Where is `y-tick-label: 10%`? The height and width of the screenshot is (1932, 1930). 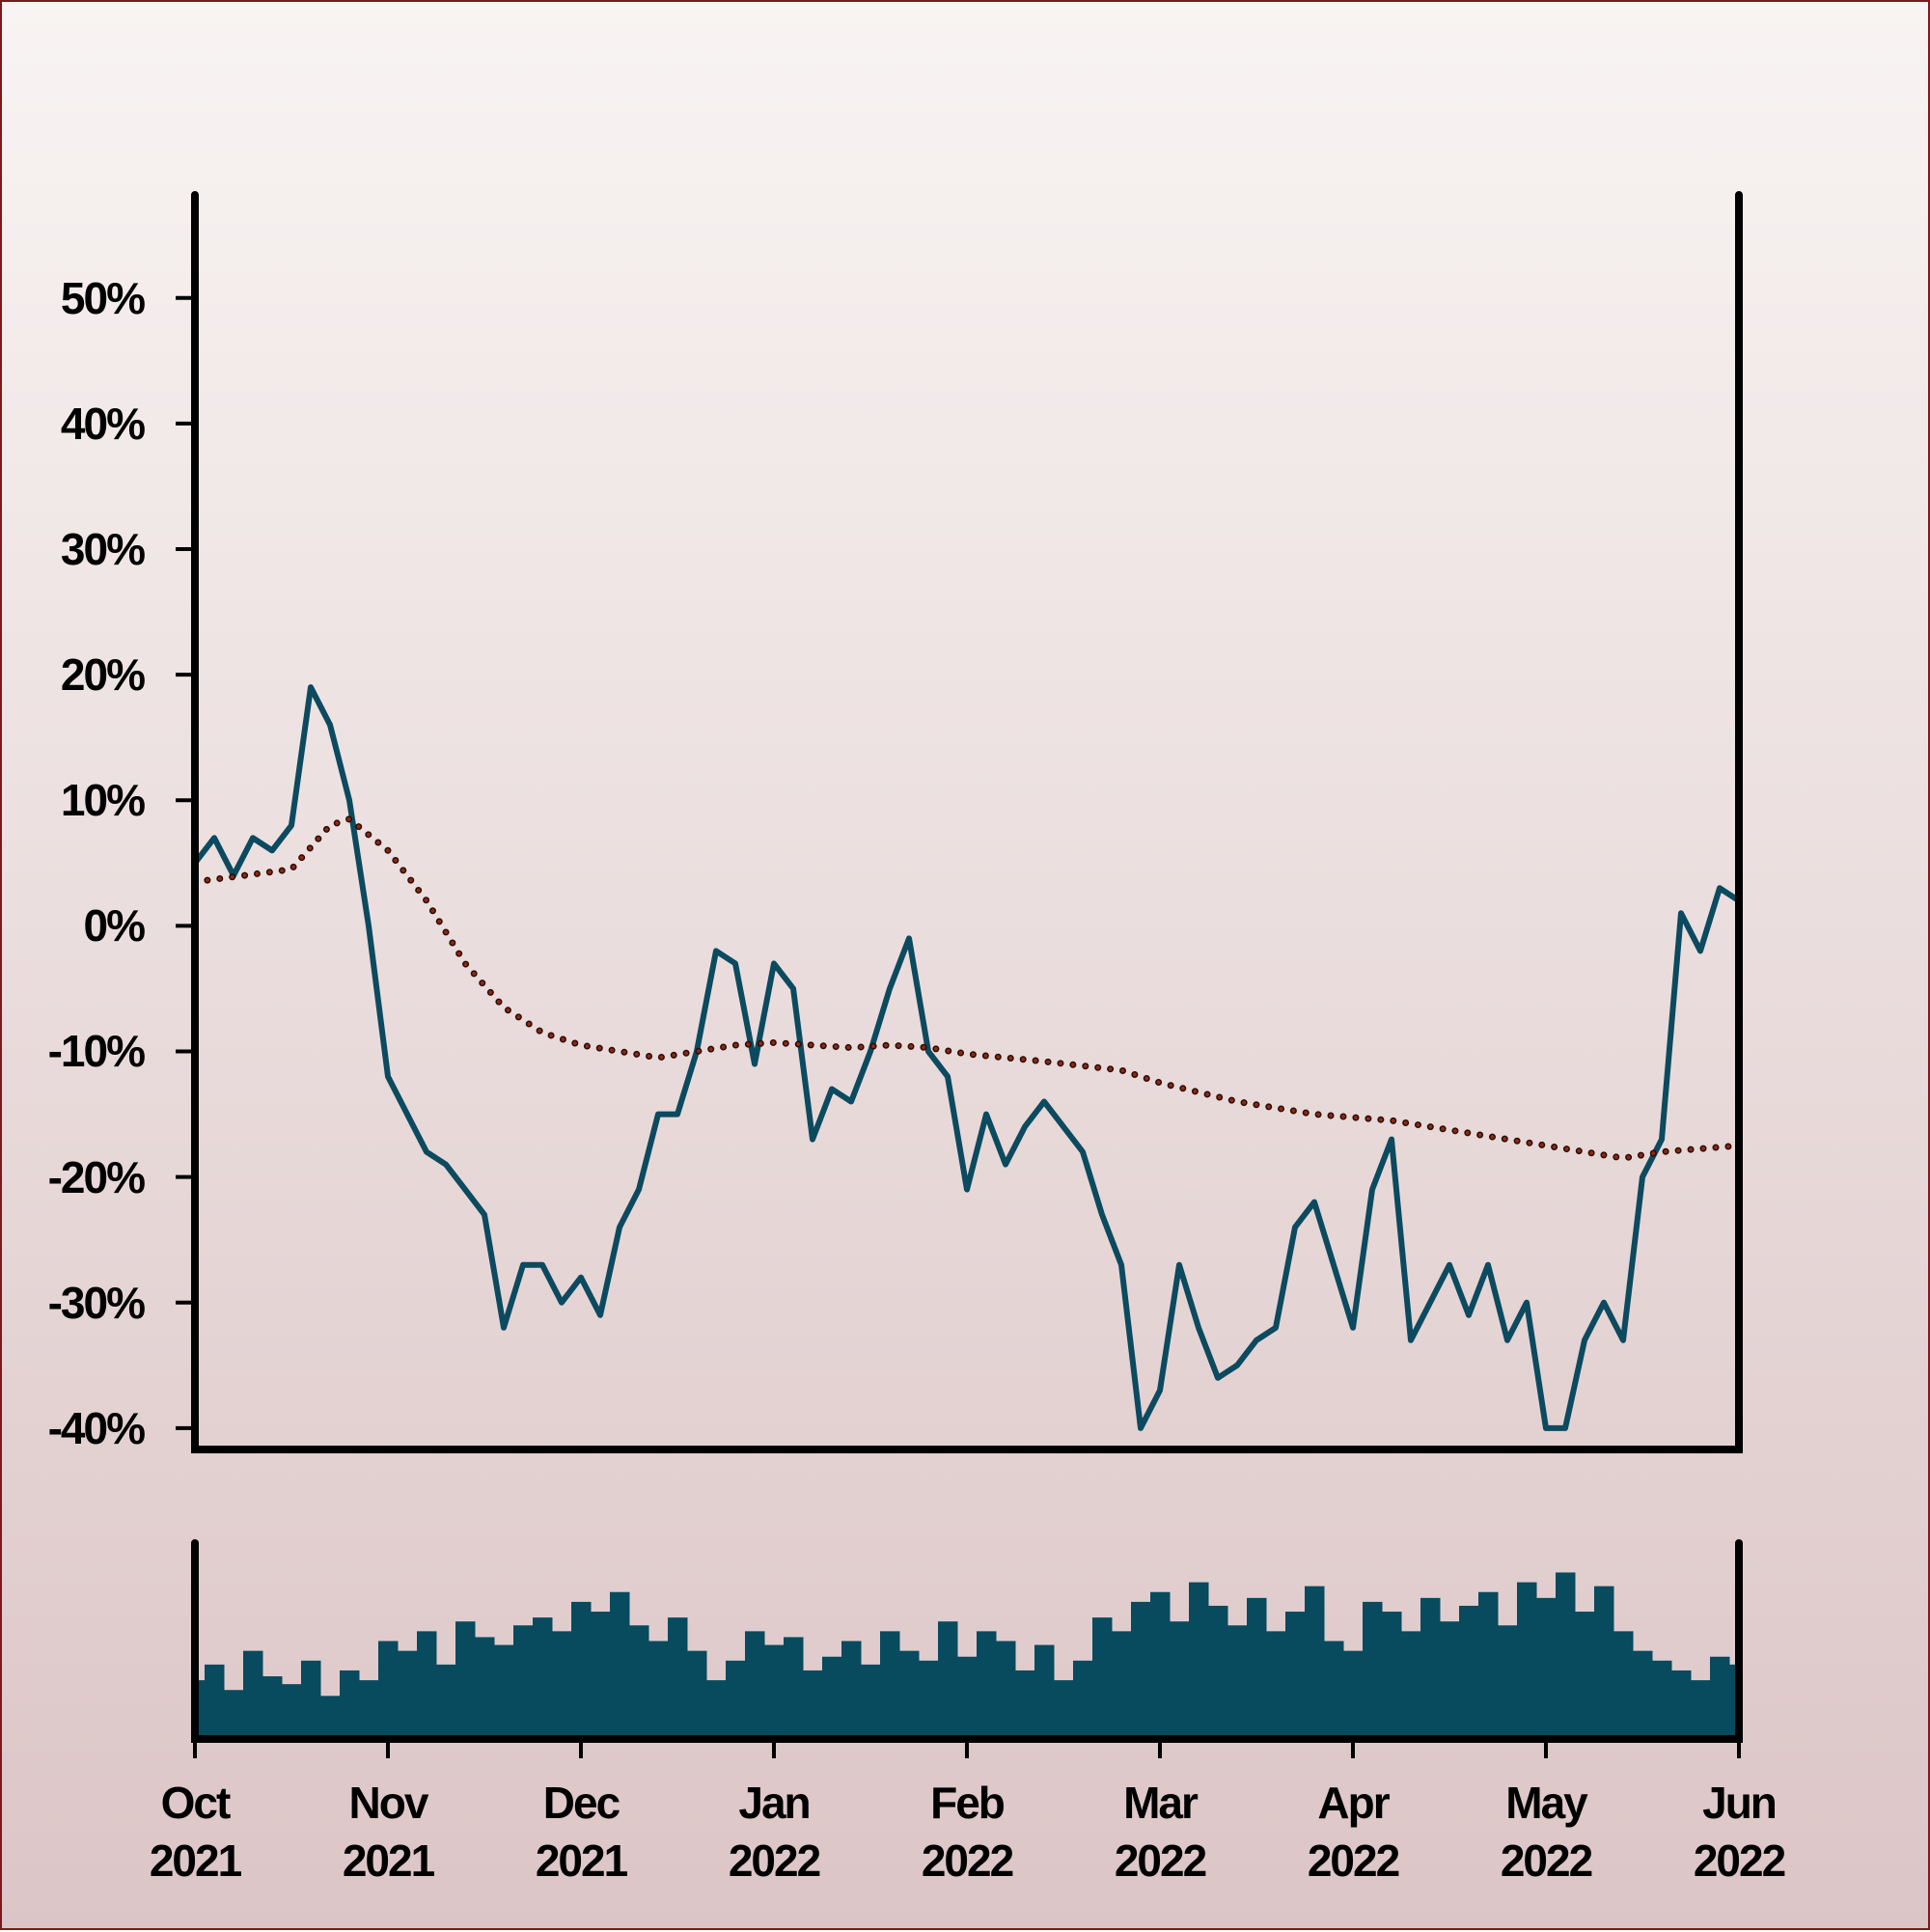 y-tick-label: 10% is located at coordinates (103, 800).